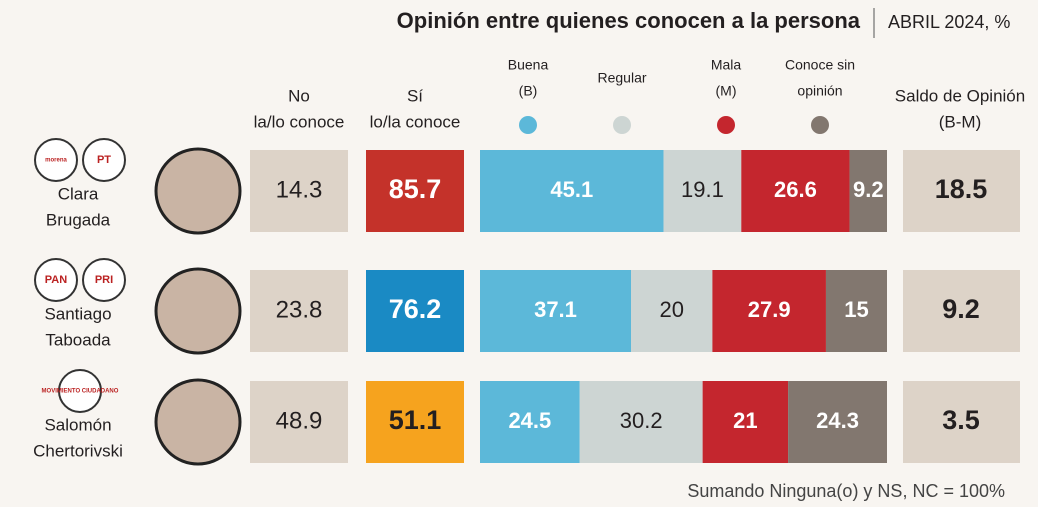  Describe the element at coordinates (415, 95) in the screenshot. I see `column-header: Sí` at that location.